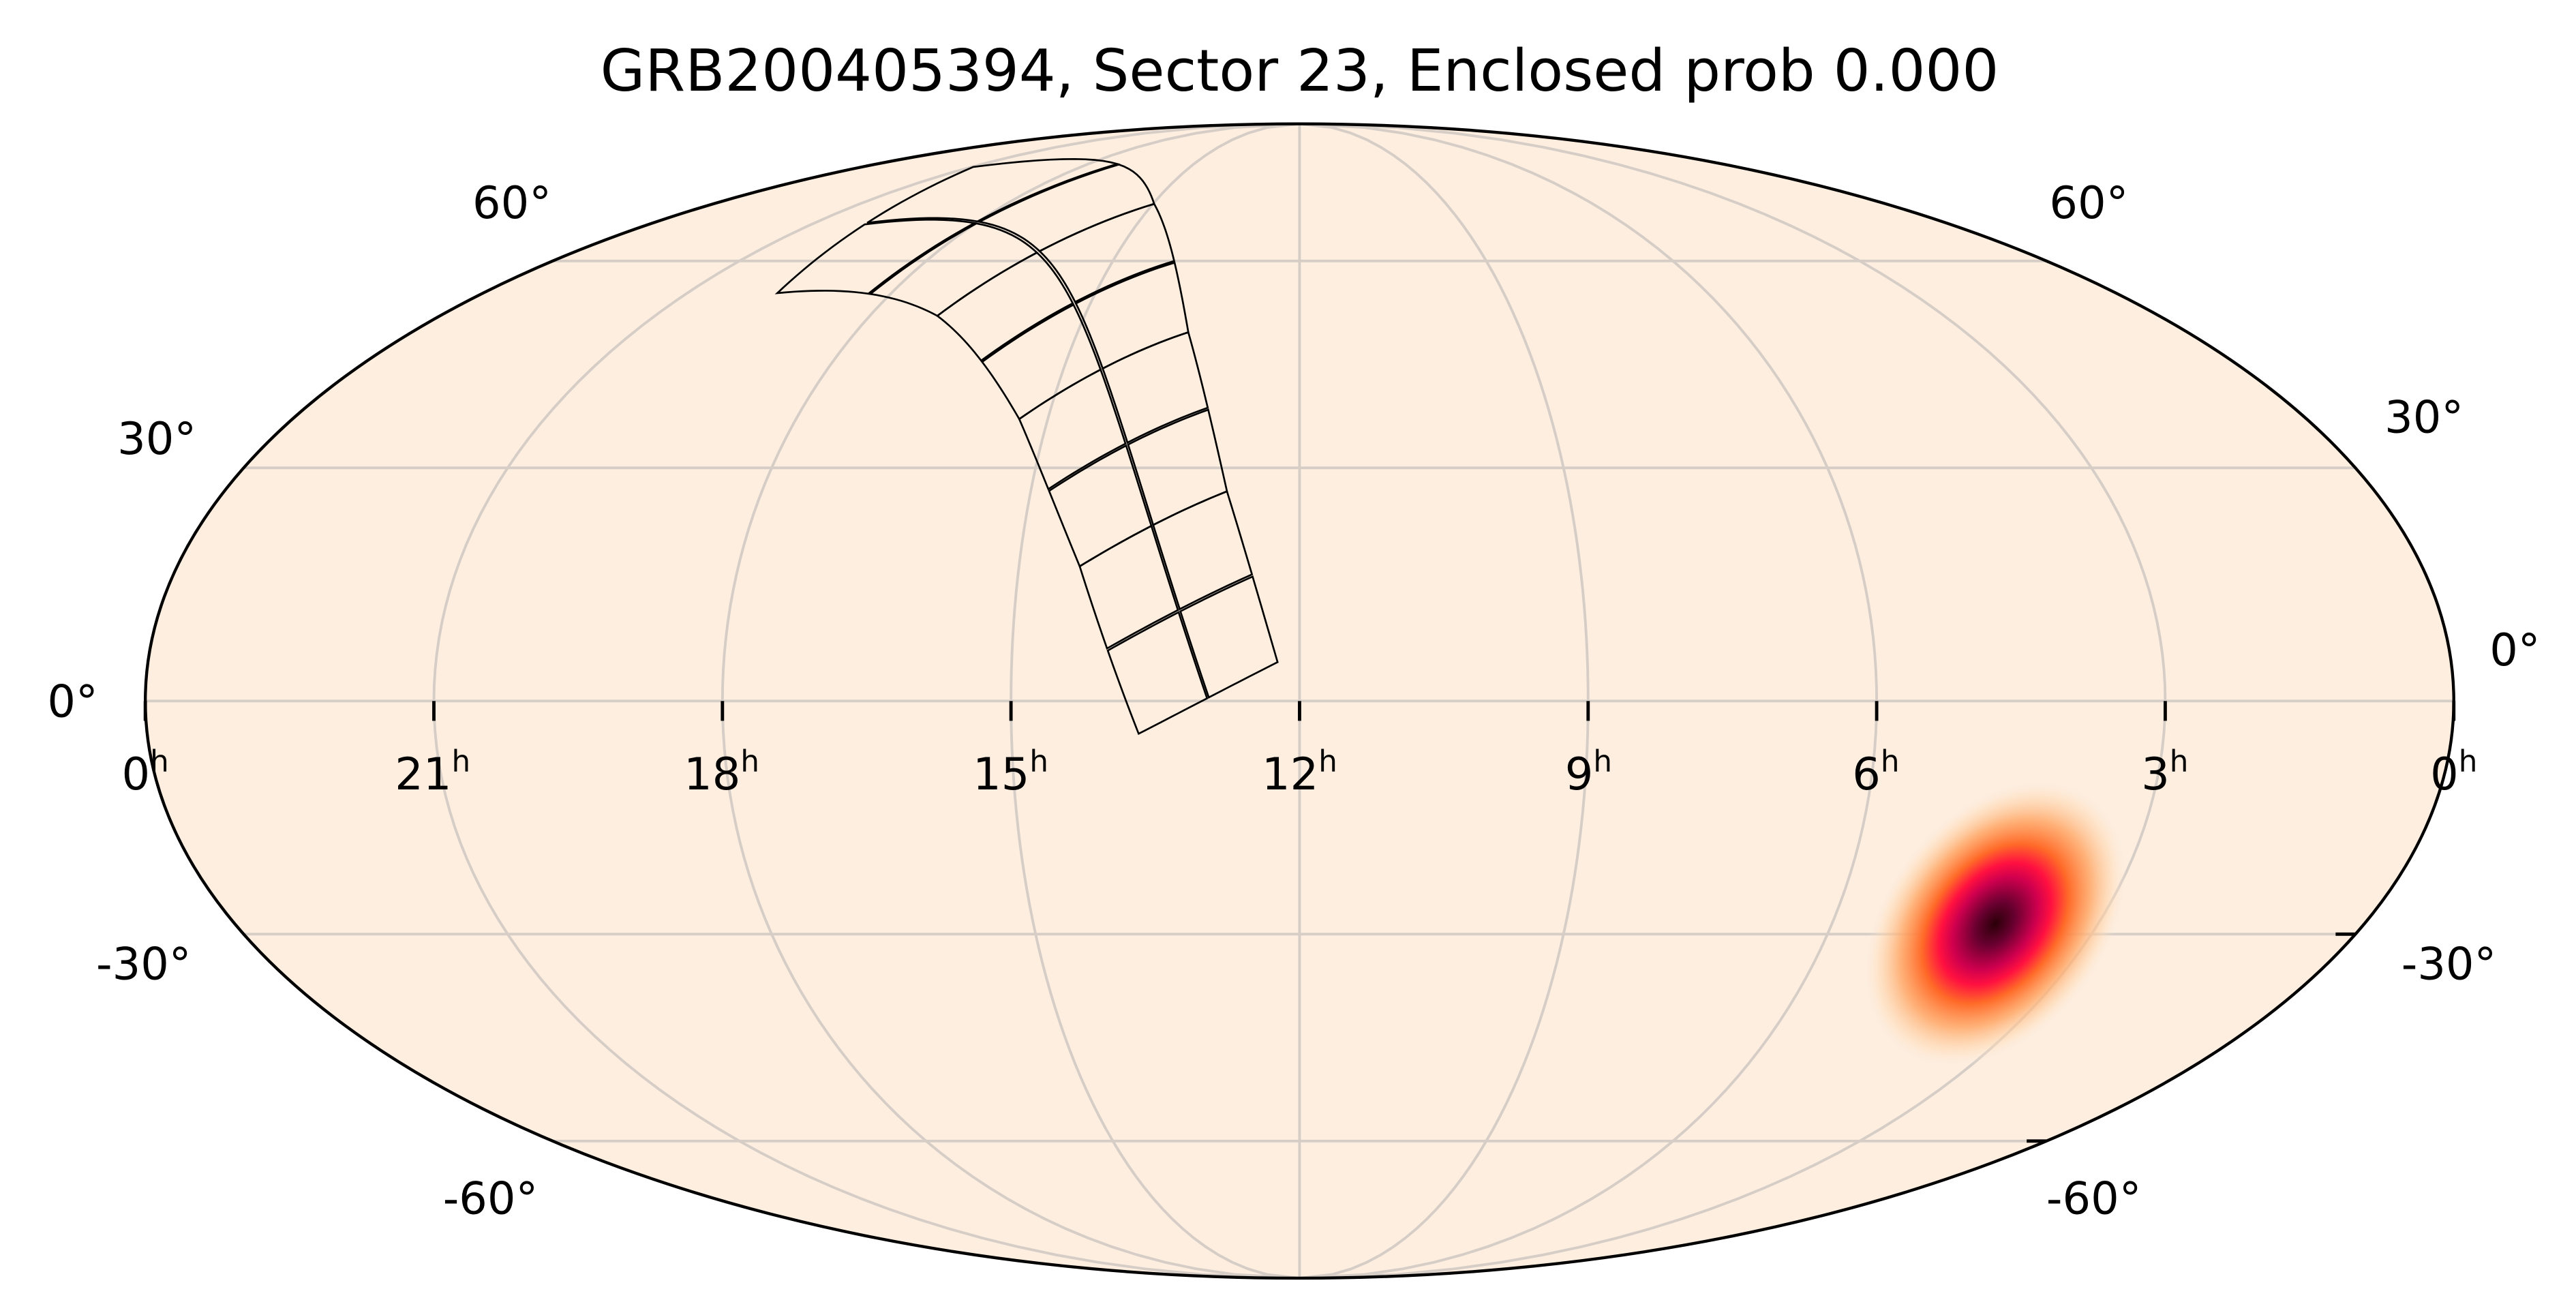 The width and height of the screenshot is (2576, 1315). What do you see at coordinates (512, 203) in the screenshot?
I see `dec-label-left-60: 60°` at bounding box center [512, 203].